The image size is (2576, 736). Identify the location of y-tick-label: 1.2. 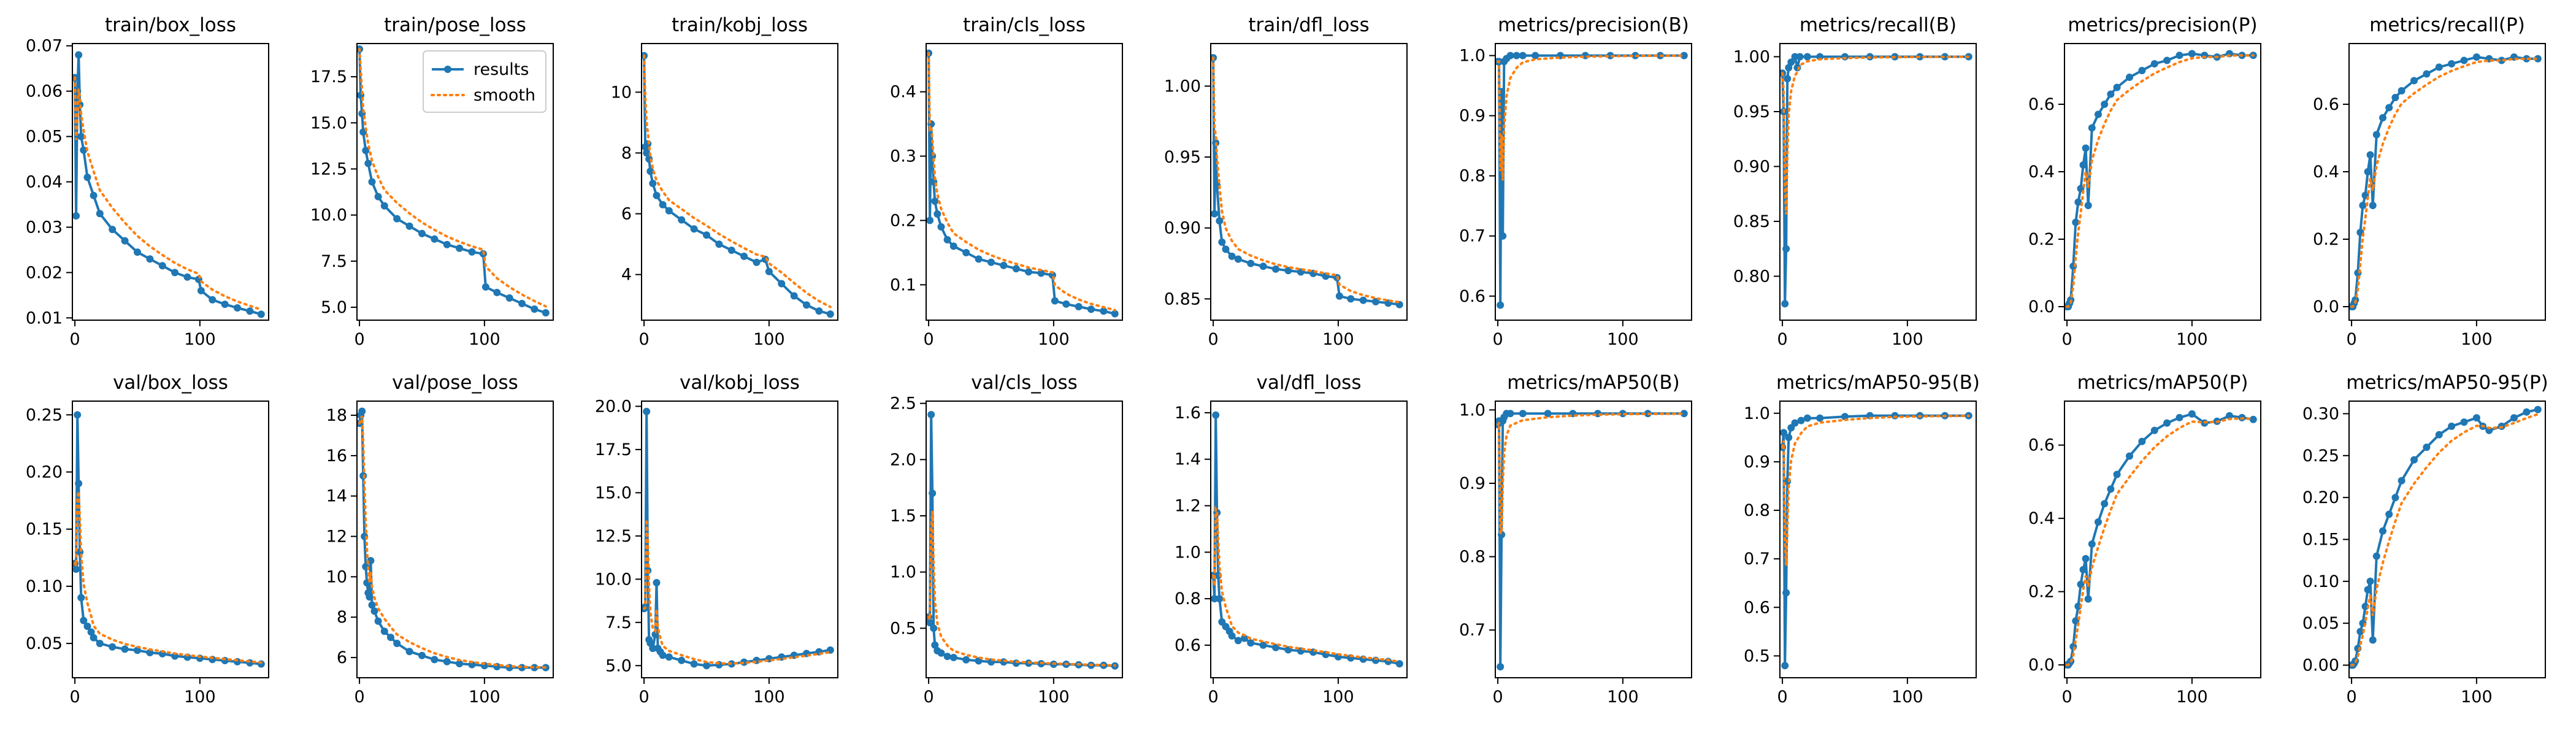
(1188, 506).